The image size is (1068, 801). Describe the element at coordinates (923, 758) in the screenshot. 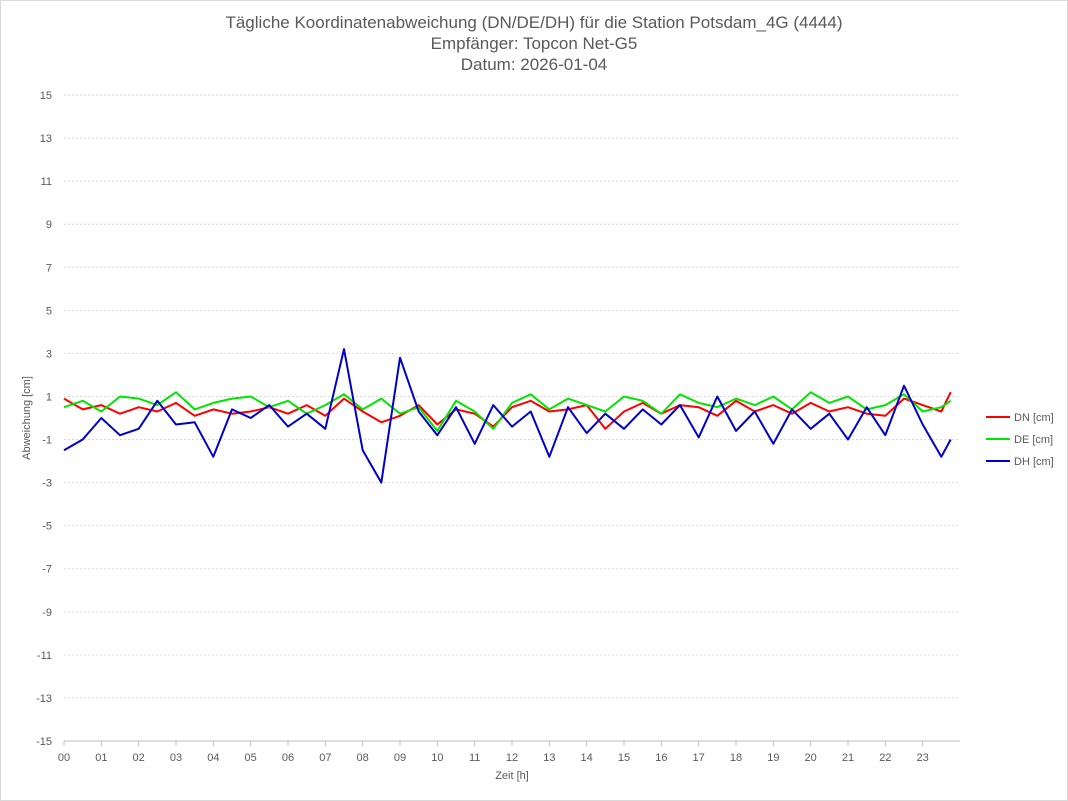

I see `x-tick-label: 23` at that location.